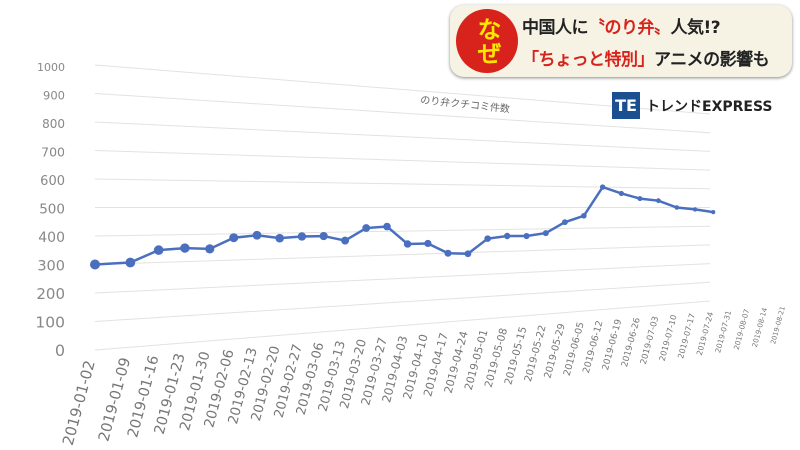 The width and height of the screenshot is (800, 450). I want to click on headline-banner: なぜ 中国人に〝のり弁〟人気!? 「ちょっと特別」アニメの影響も, so click(621, 41).